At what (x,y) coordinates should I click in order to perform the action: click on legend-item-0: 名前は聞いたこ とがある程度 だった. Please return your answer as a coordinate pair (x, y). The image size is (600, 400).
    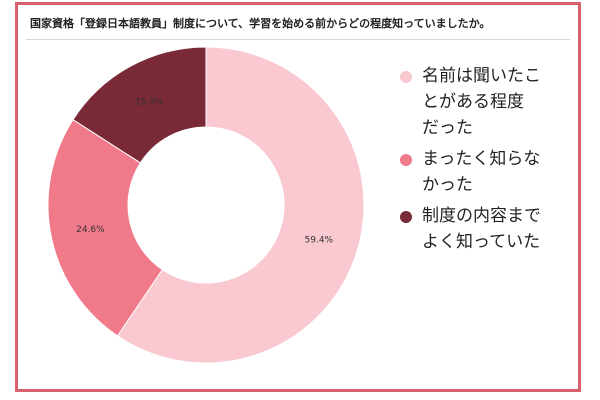
    Looking at the image, I should click on (490, 102).